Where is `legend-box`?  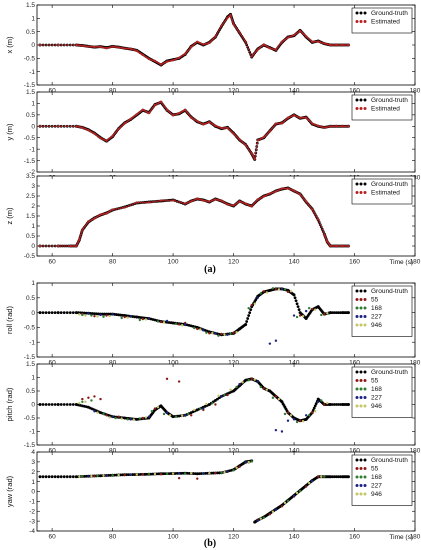 legend-box is located at coordinates (382, 392).